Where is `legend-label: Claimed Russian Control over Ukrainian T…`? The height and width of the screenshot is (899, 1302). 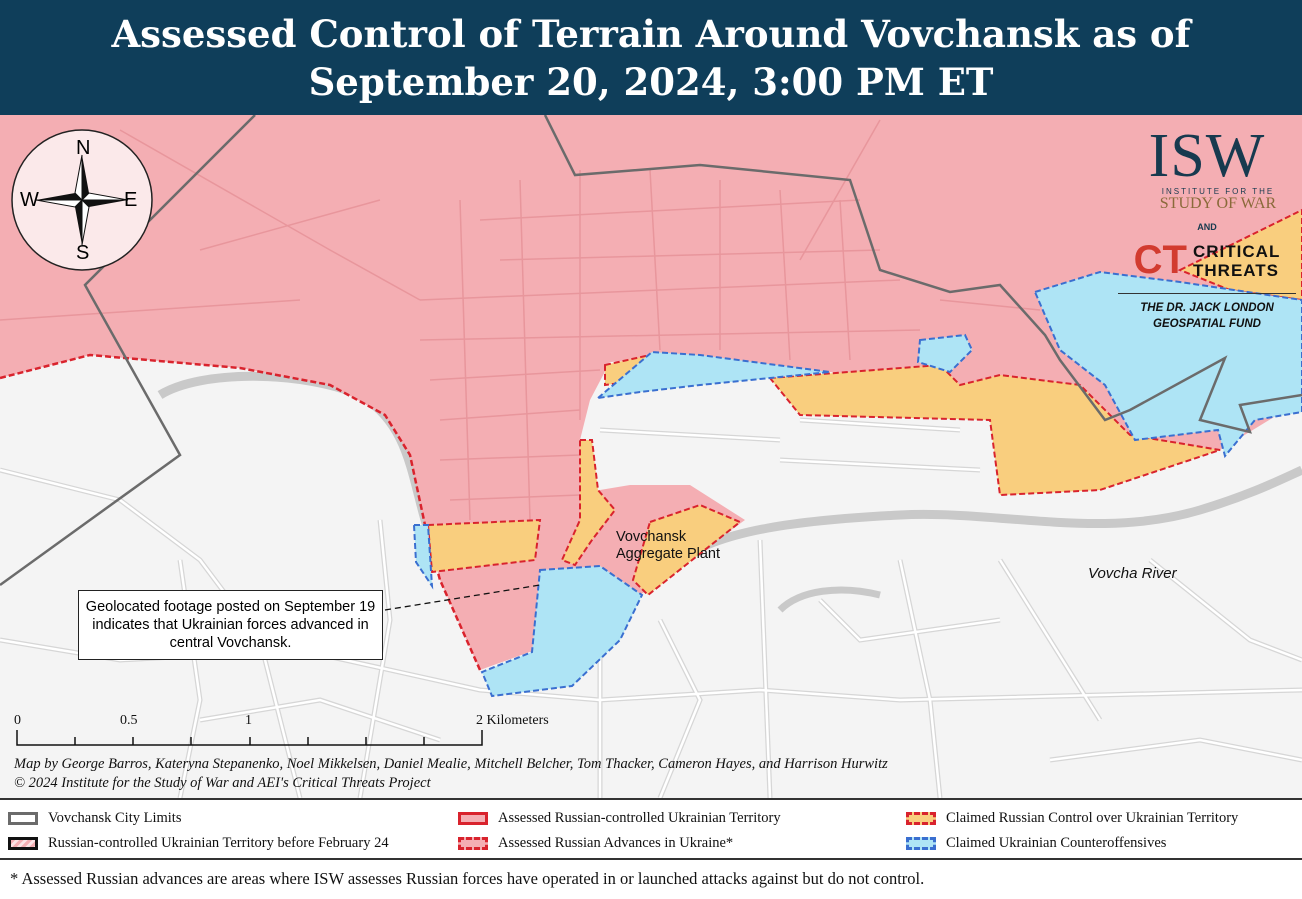
legend-label: Claimed Russian Control over Ukrainian T… is located at coordinates (1092, 818).